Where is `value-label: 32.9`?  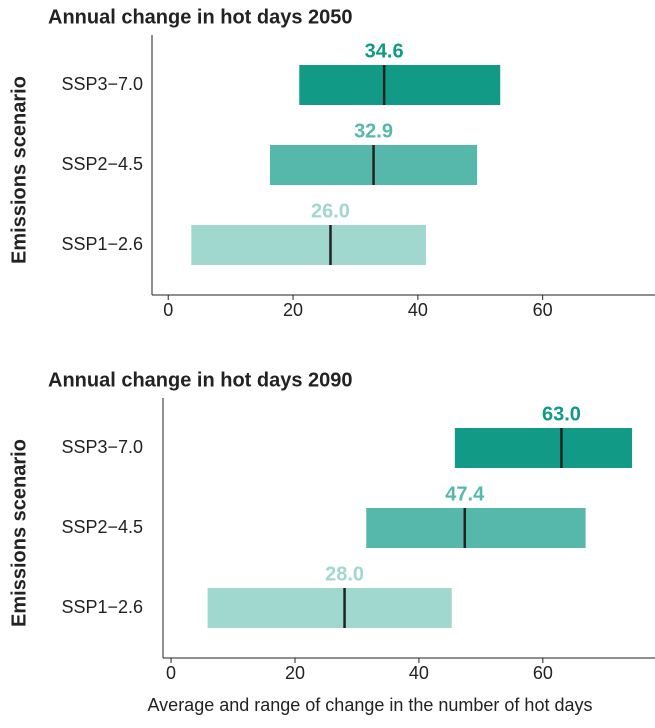 value-label: 32.9 is located at coordinates (373, 131).